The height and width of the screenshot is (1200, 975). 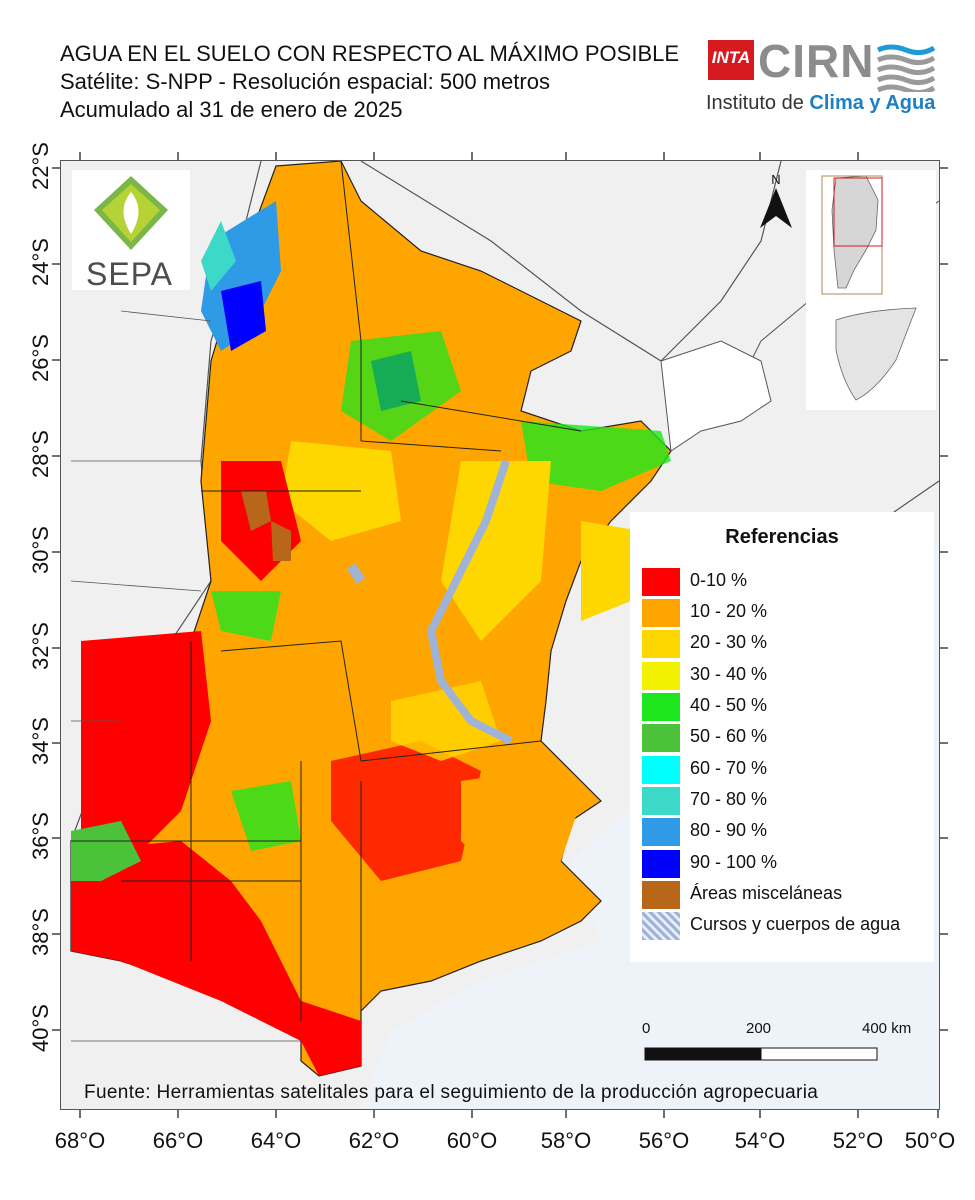 What do you see at coordinates (776, 200) in the screenshot?
I see `north-arrow-icon: N` at bounding box center [776, 200].